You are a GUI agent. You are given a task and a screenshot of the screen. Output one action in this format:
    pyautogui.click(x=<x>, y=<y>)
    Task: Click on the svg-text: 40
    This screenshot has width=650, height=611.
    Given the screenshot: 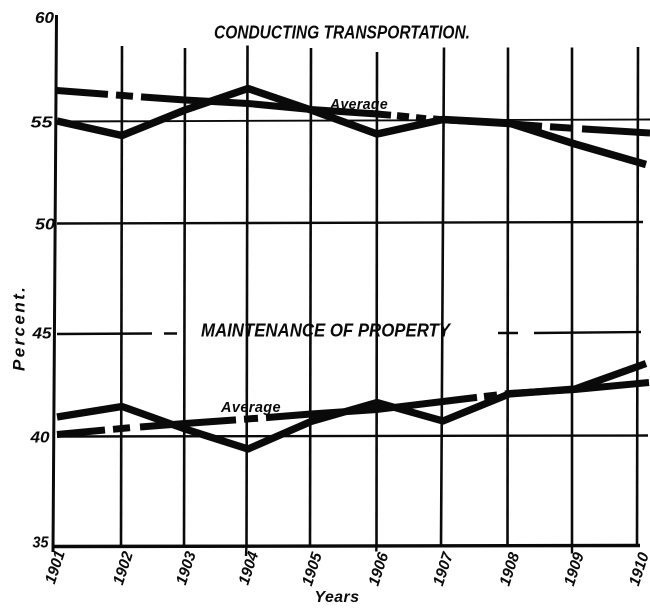 What is the action you would take?
    pyautogui.click(x=39, y=438)
    